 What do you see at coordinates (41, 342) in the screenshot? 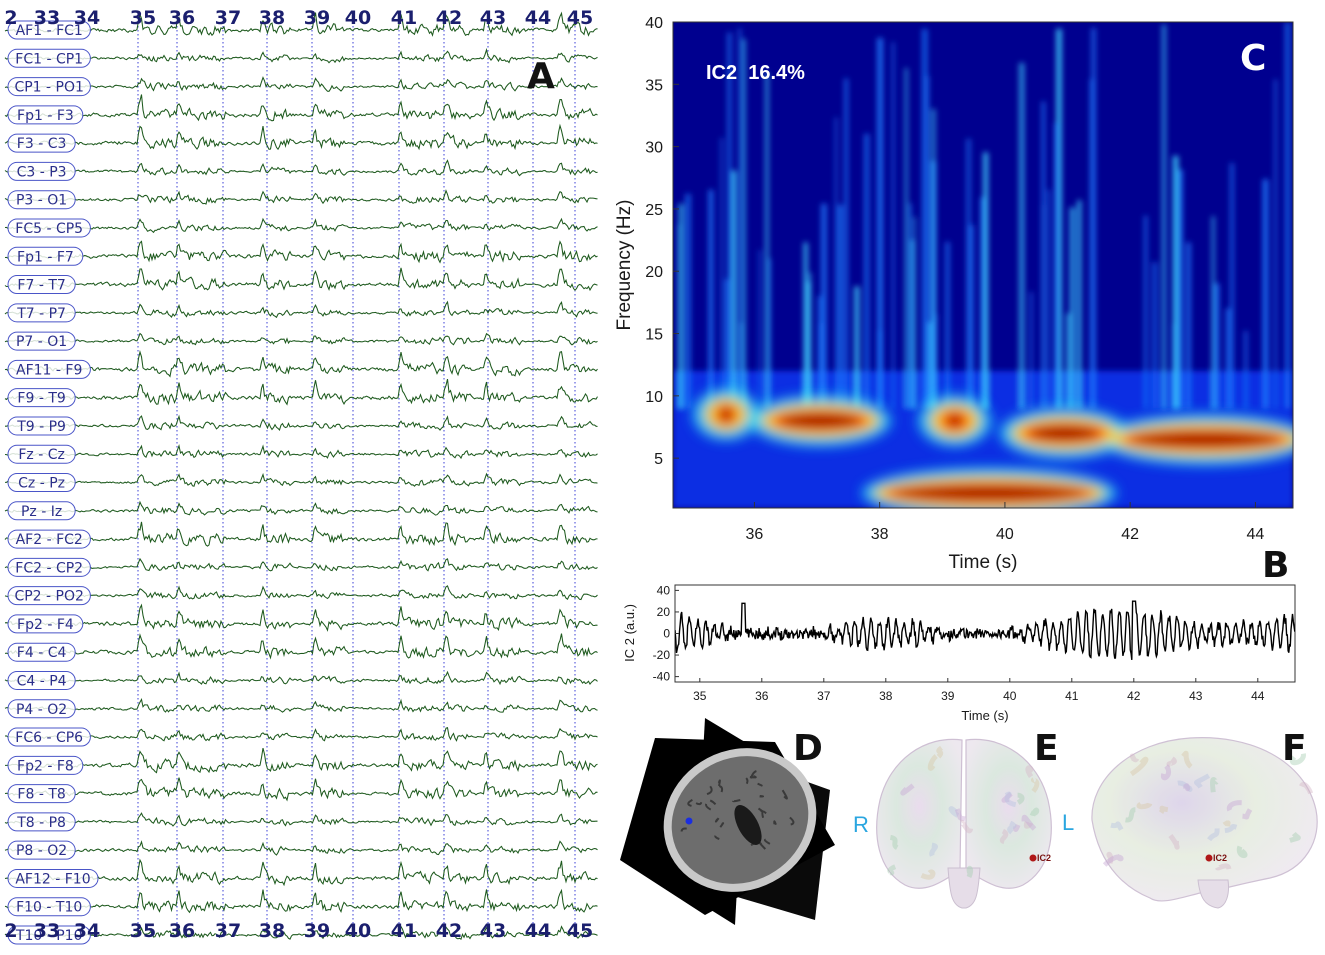
I see `eeg-channel-label: P7 - O1` at bounding box center [41, 342].